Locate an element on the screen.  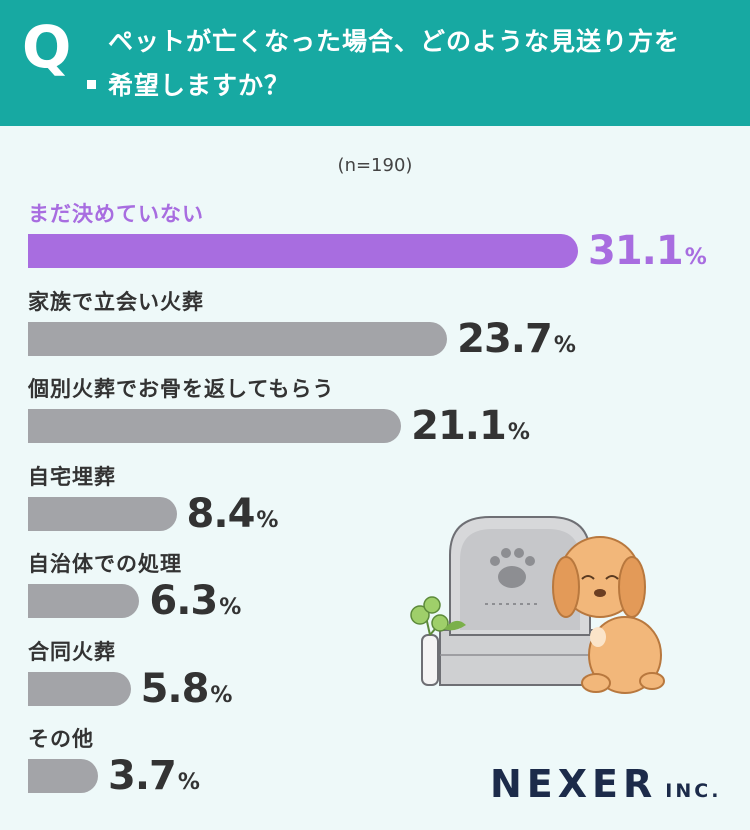
value-number: 5.8 is located at coordinates (175, 688).